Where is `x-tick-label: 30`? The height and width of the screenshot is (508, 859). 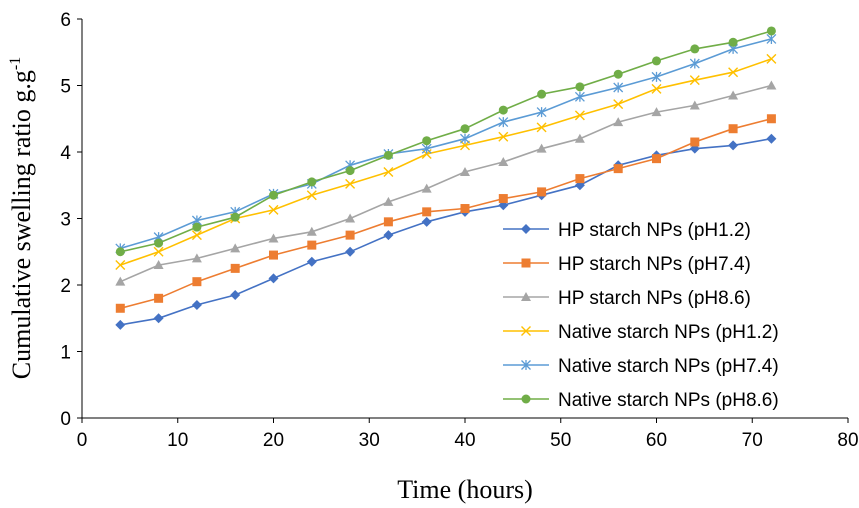
x-tick-label: 30 is located at coordinates (369, 440).